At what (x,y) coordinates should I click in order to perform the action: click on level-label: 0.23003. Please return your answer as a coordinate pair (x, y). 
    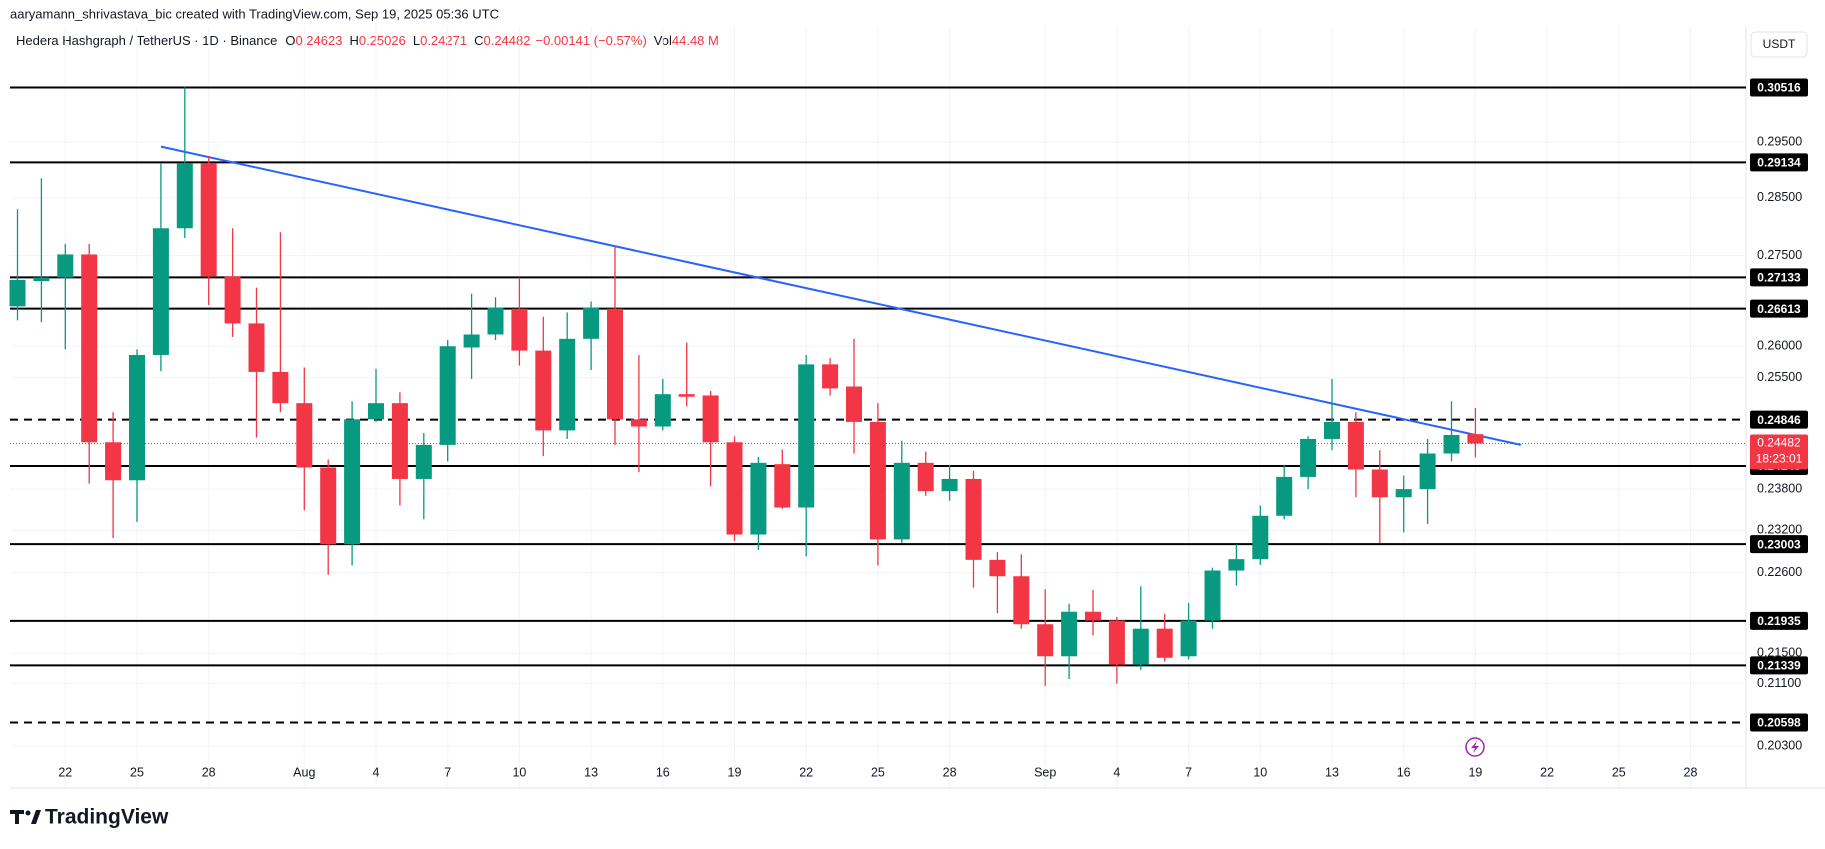
    Looking at the image, I should click on (1779, 544).